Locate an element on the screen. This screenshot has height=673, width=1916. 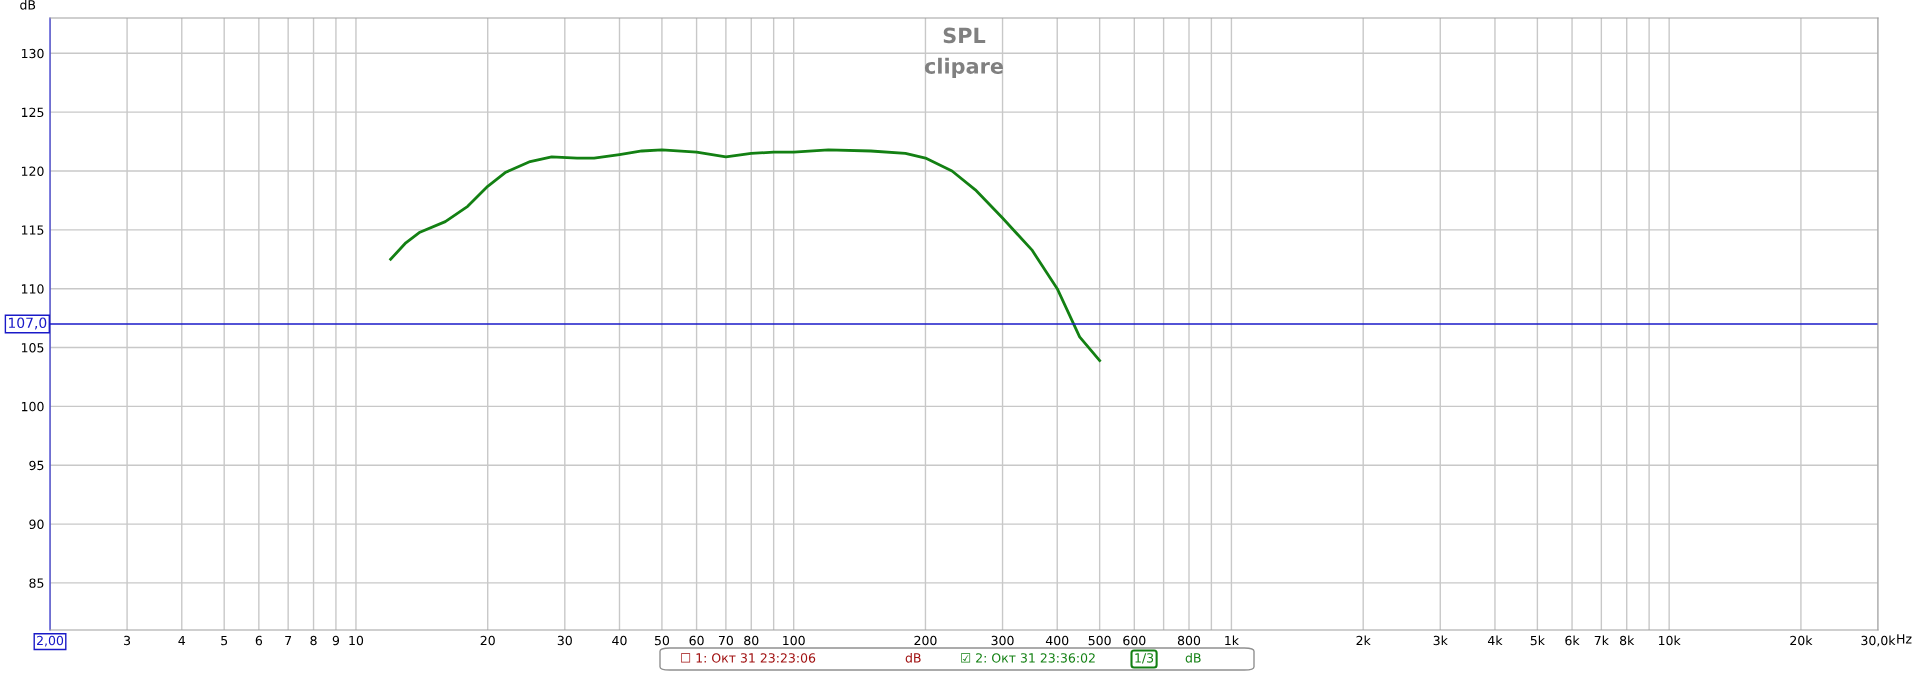
x-tick-label: 30 is located at coordinates (564, 640).